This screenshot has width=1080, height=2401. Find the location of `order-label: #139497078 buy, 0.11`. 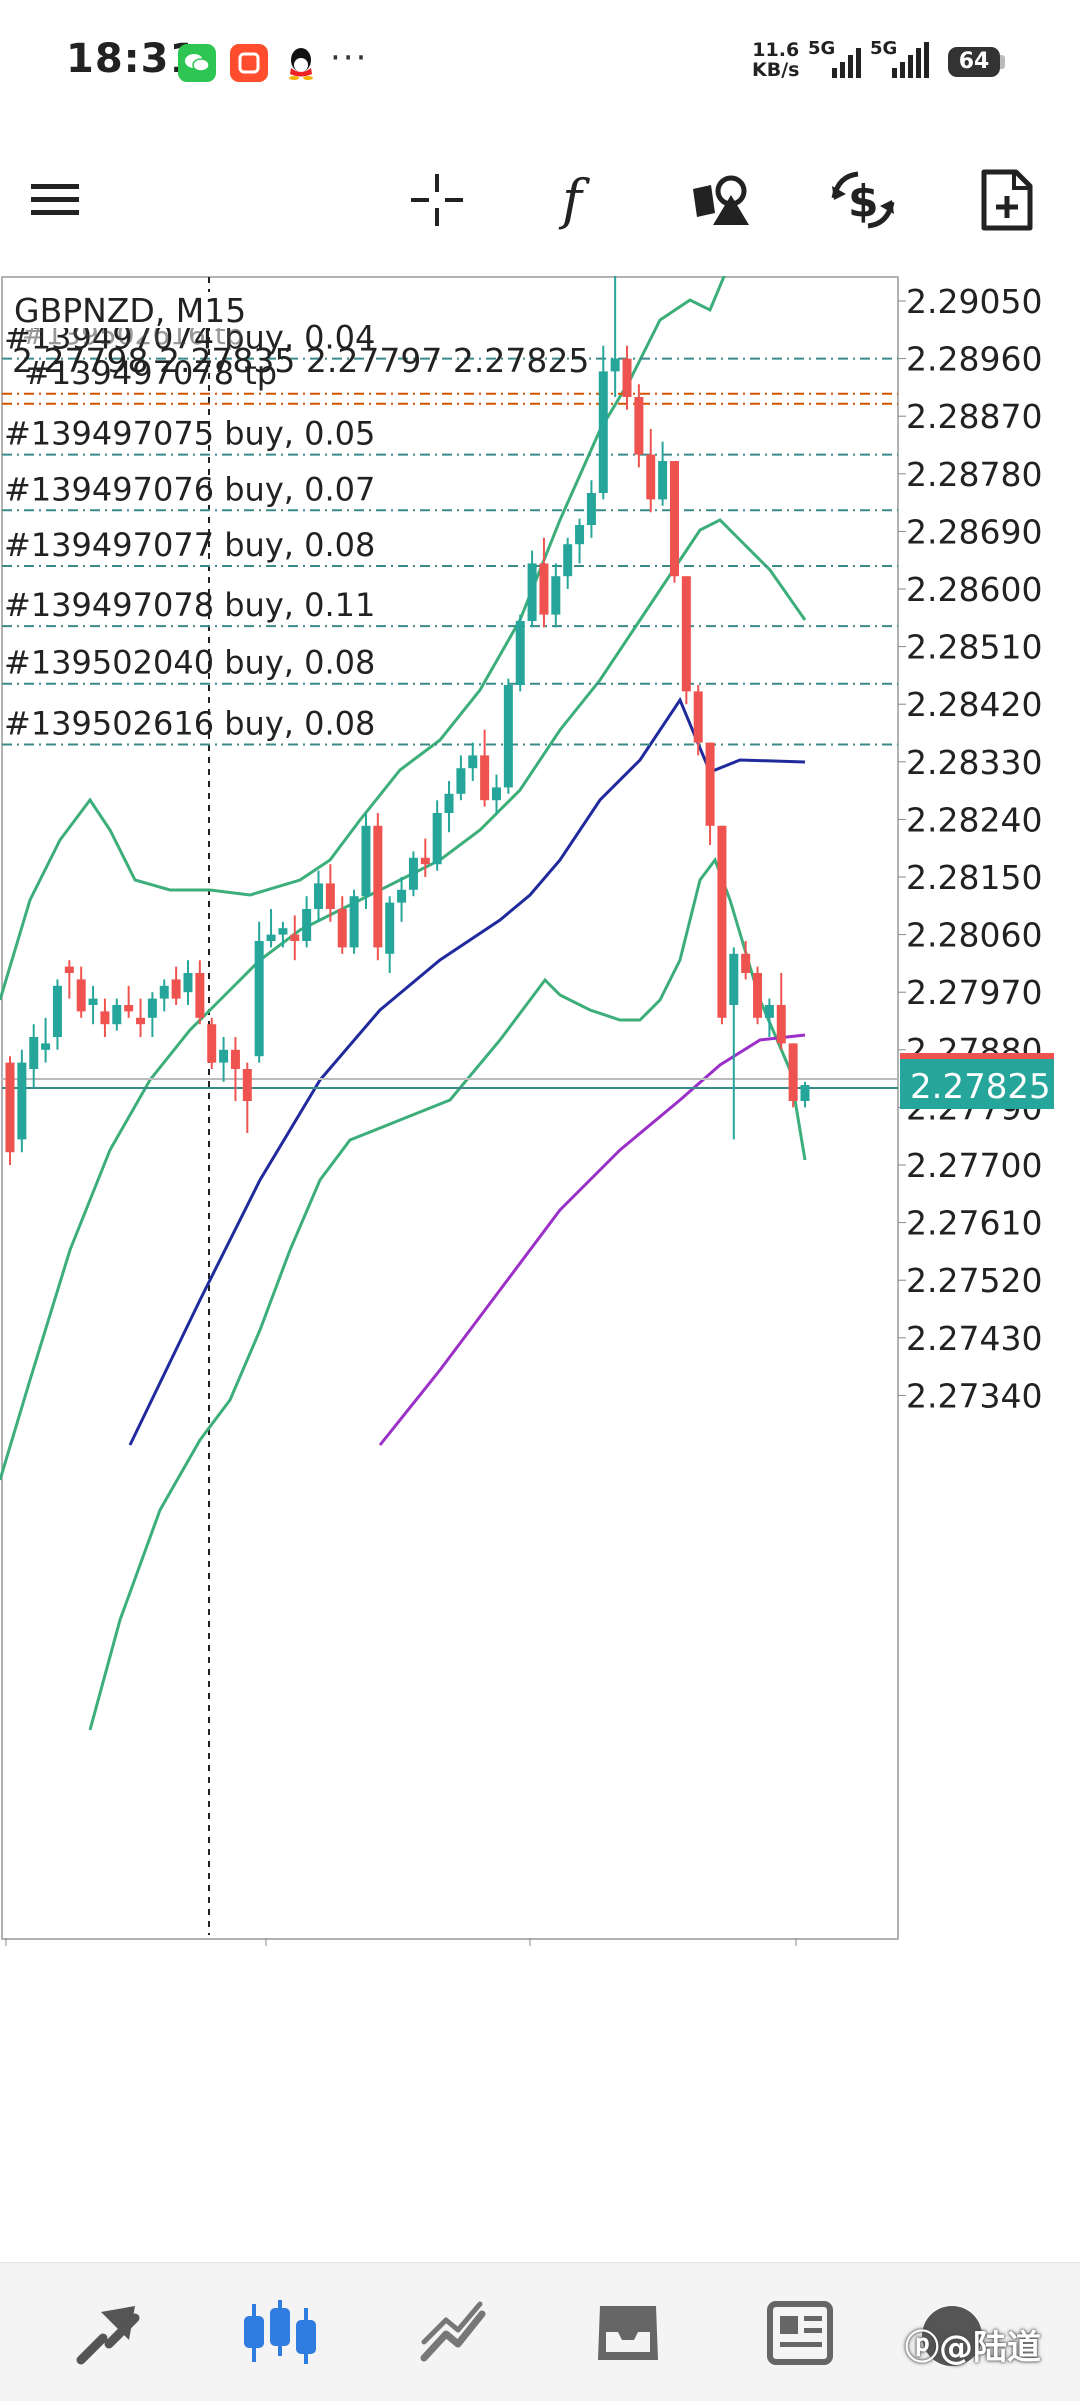

order-label: #139497078 buy, 0.11 is located at coordinates (189, 605).